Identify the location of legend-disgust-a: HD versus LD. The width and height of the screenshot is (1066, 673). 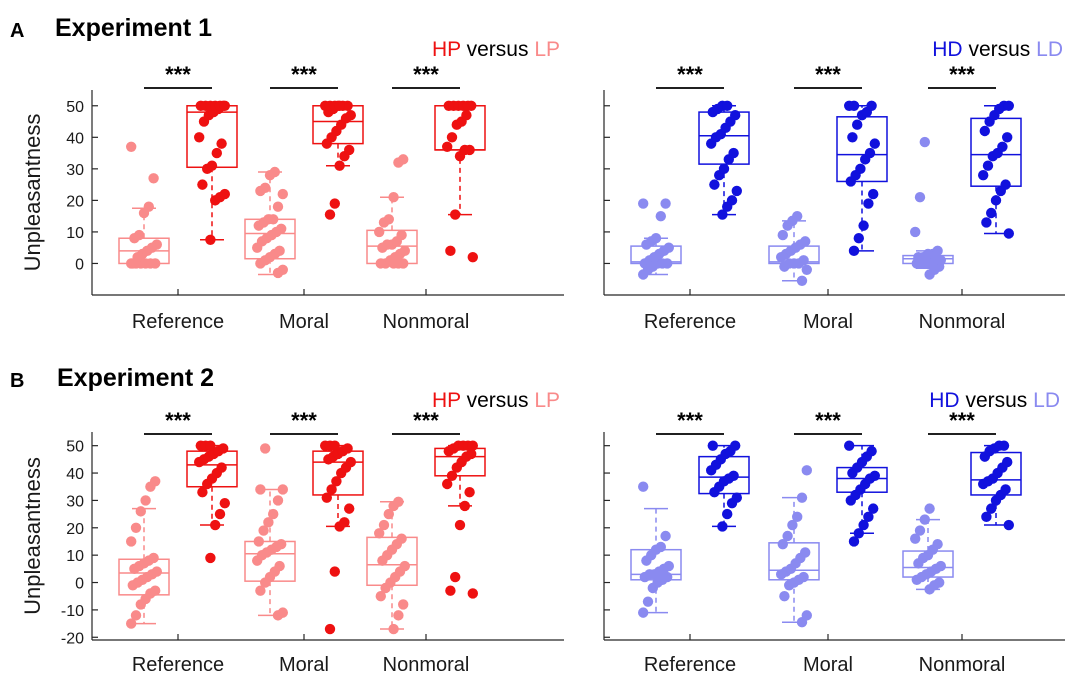
(997, 49).